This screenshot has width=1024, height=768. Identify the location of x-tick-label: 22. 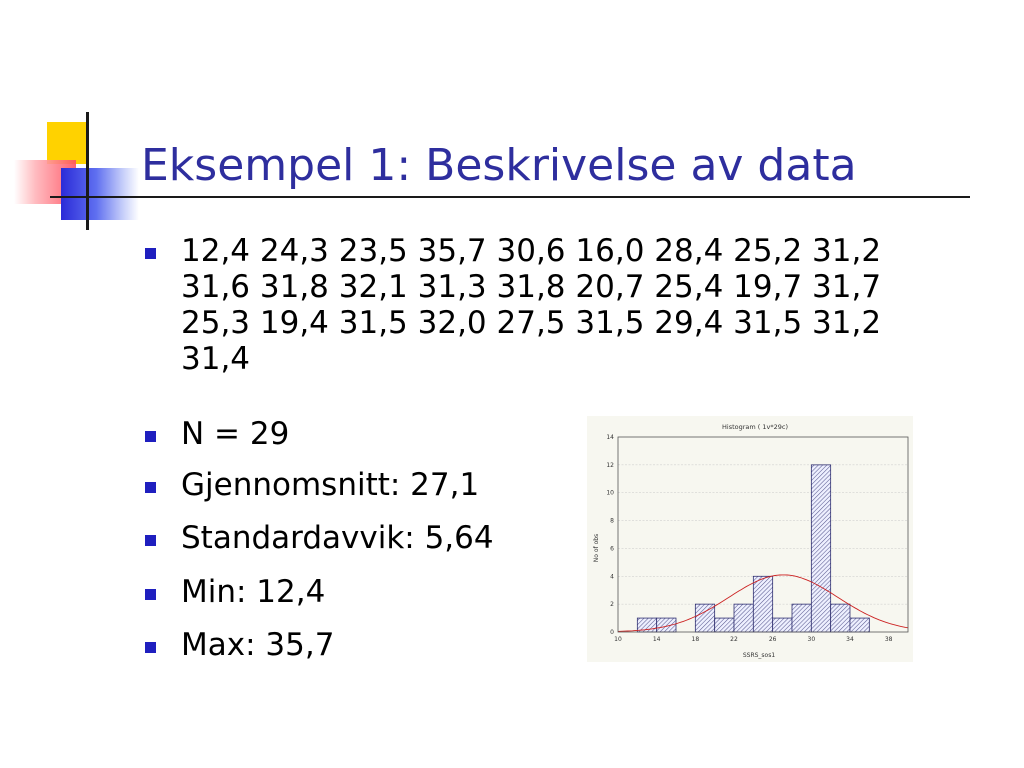
(734, 639).